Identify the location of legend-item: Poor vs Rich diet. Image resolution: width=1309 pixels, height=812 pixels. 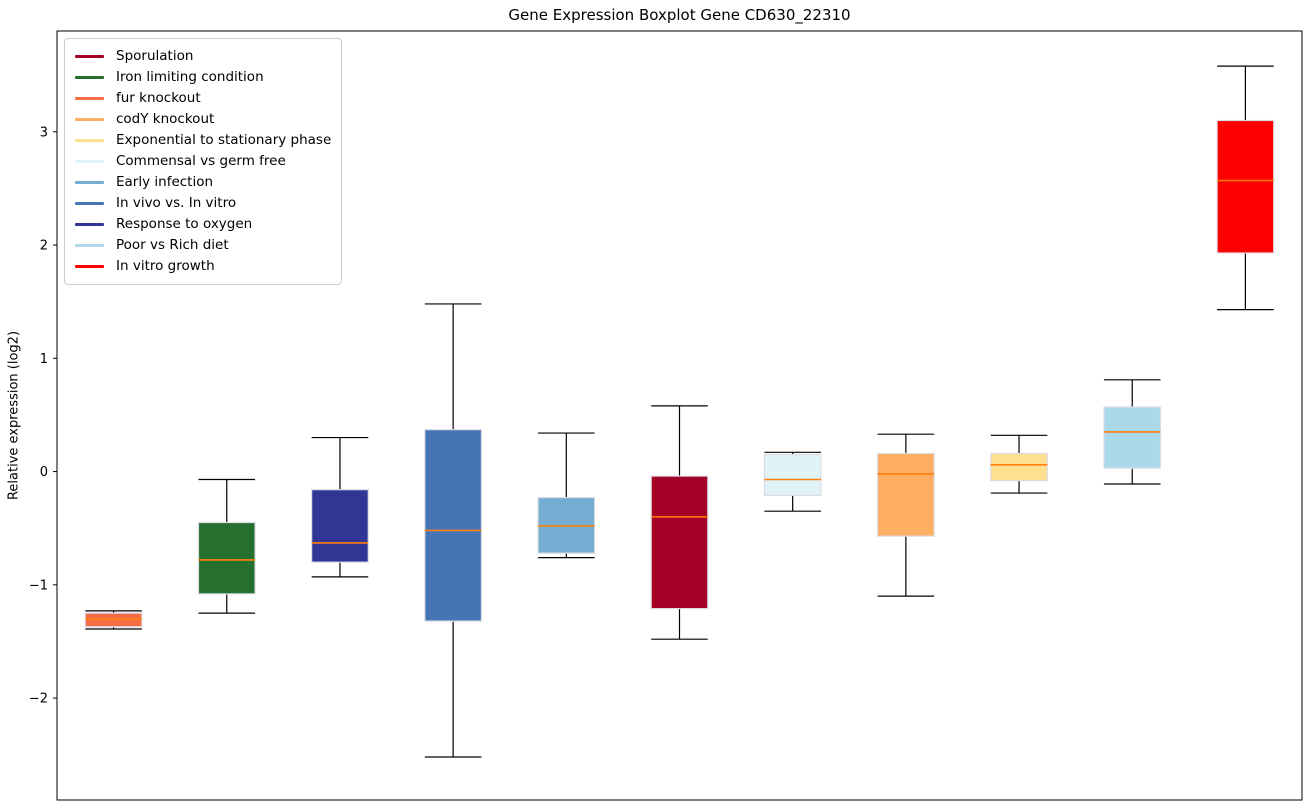
(203, 245).